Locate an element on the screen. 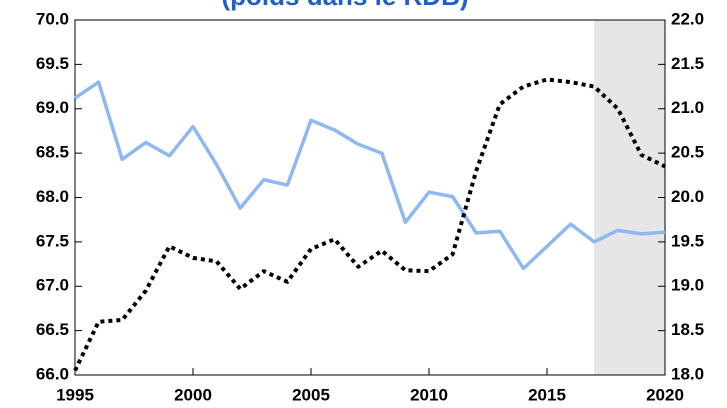 This screenshot has height=408, width=727. y-tick-label: 66.0 is located at coordinates (52, 373).